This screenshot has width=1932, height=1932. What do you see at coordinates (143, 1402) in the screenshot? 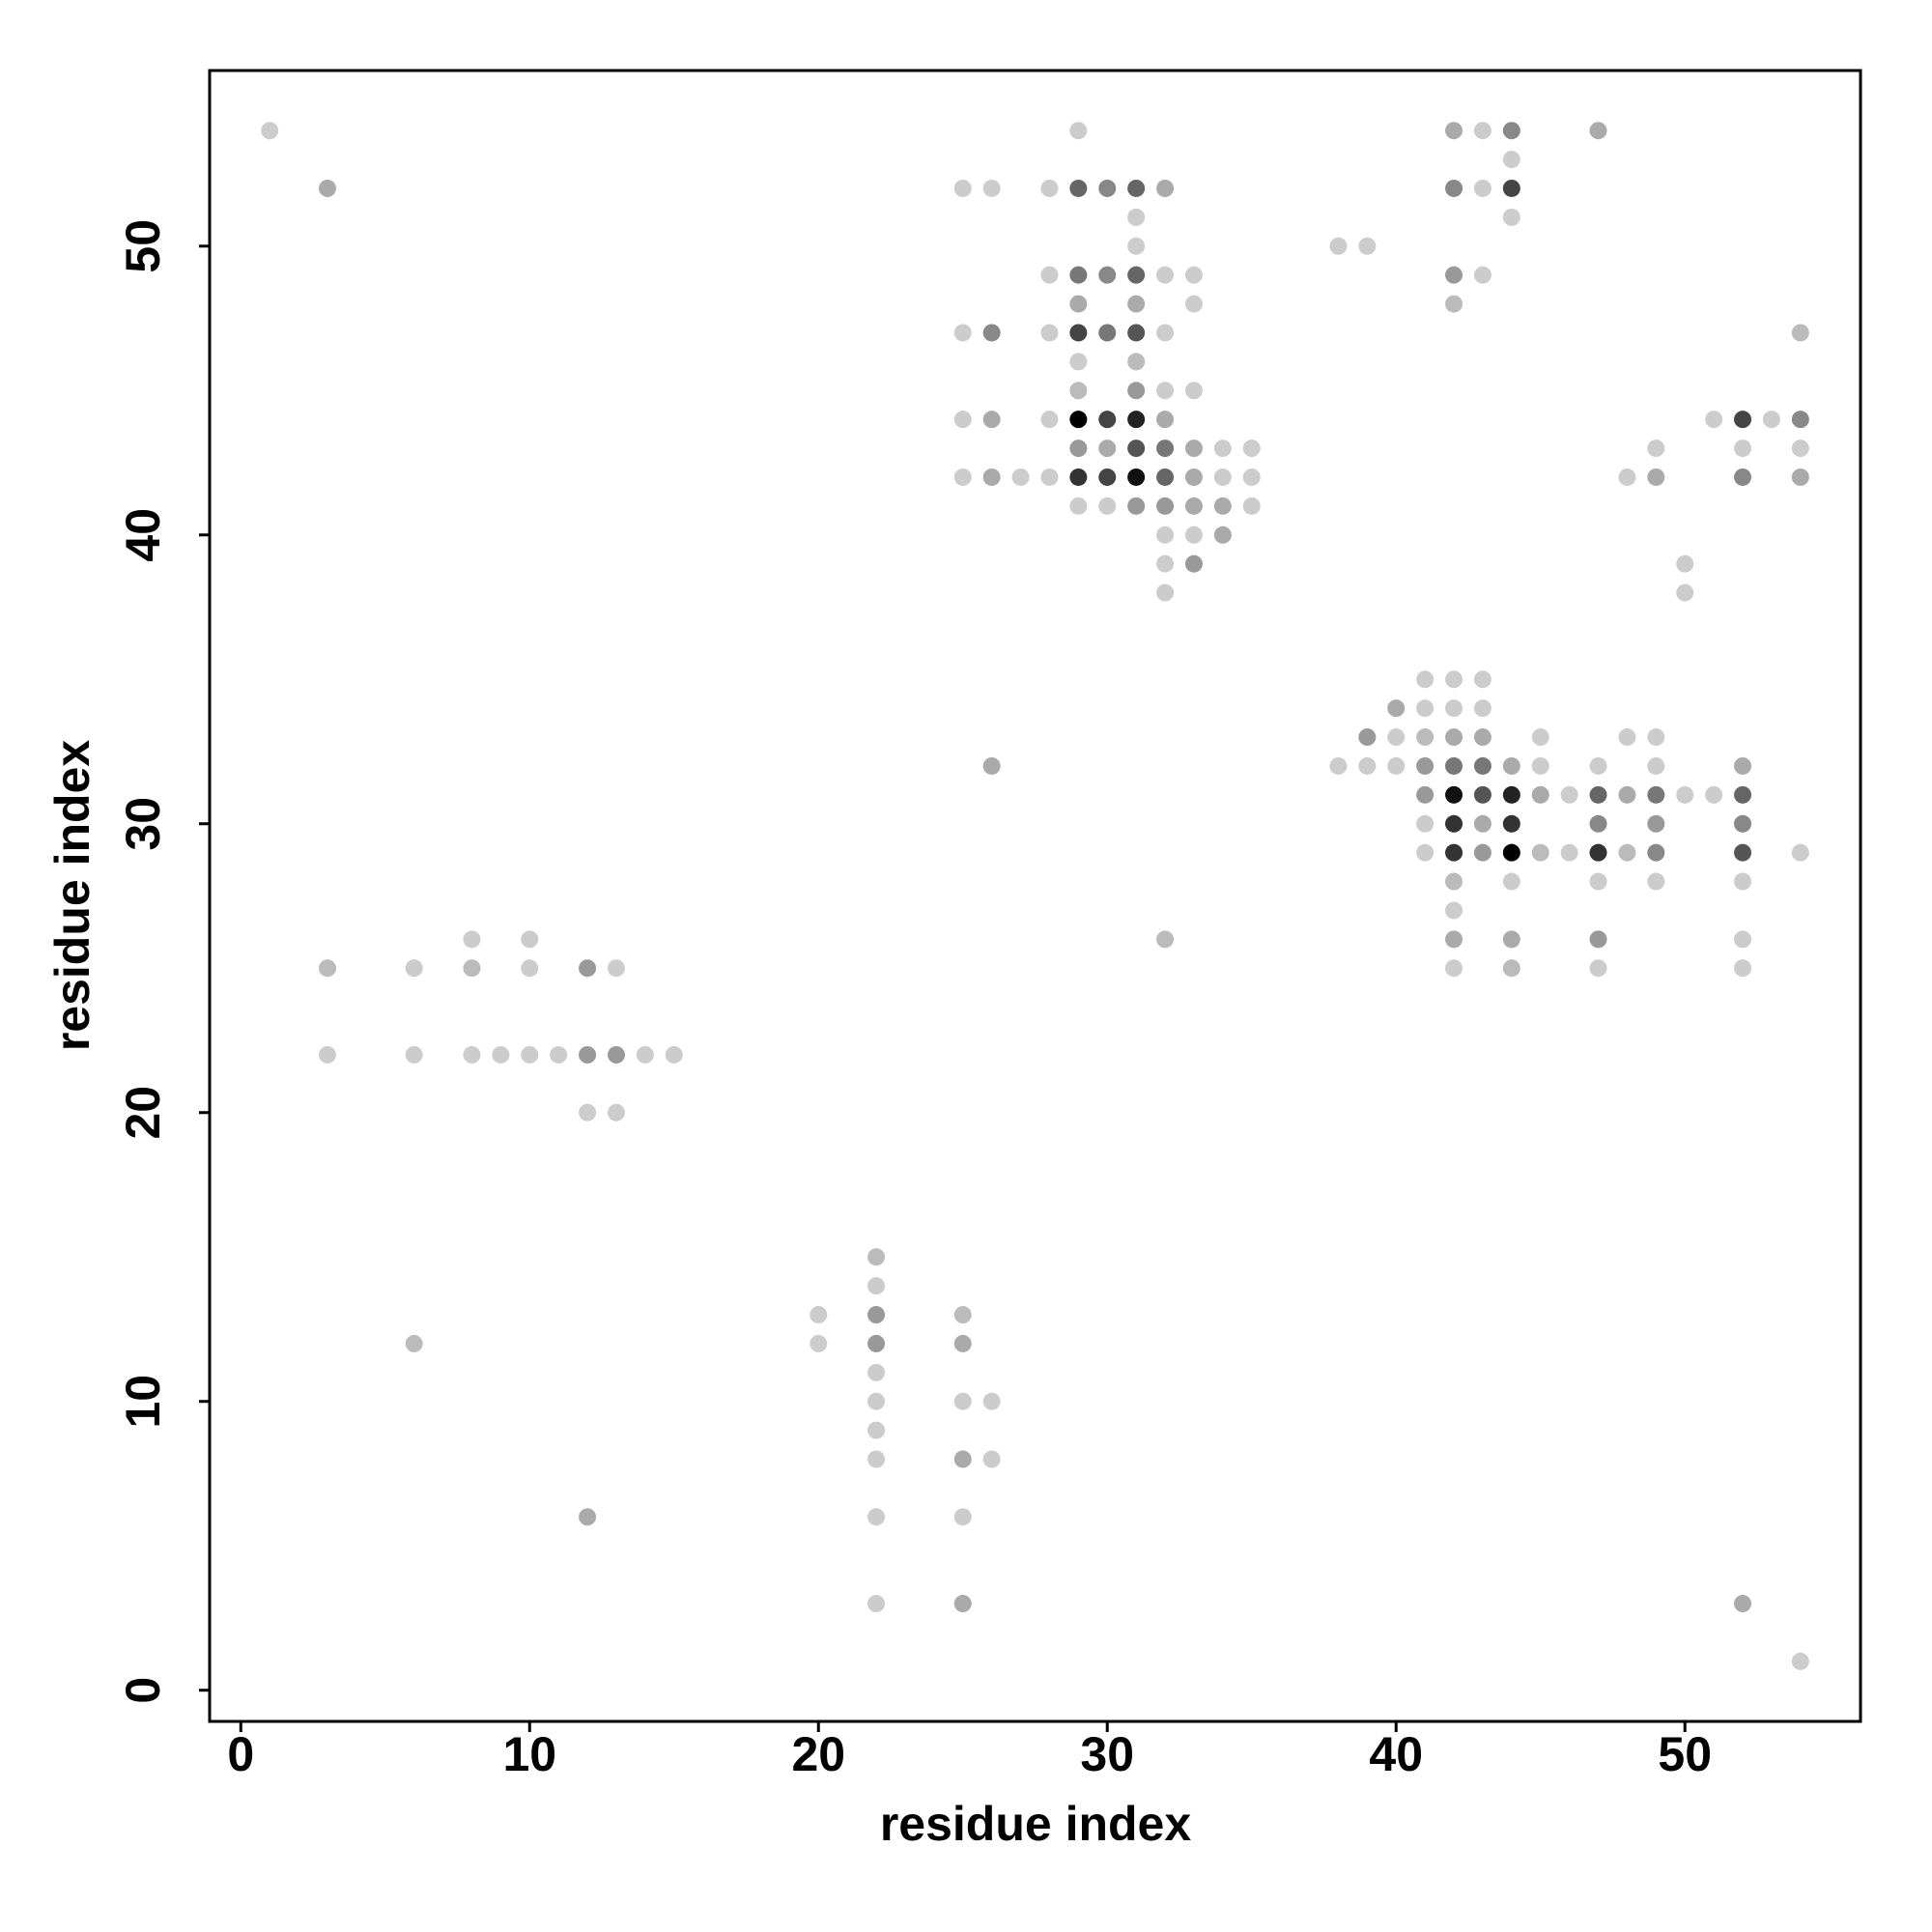
I see `y-tick-label: 10` at bounding box center [143, 1402].